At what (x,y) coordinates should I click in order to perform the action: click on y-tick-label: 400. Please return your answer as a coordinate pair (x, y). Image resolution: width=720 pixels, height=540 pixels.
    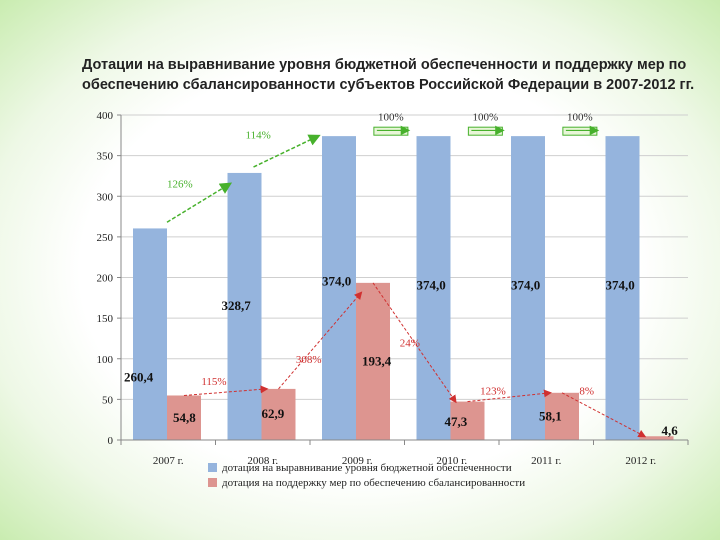
    Looking at the image, I should click on (105, 116).